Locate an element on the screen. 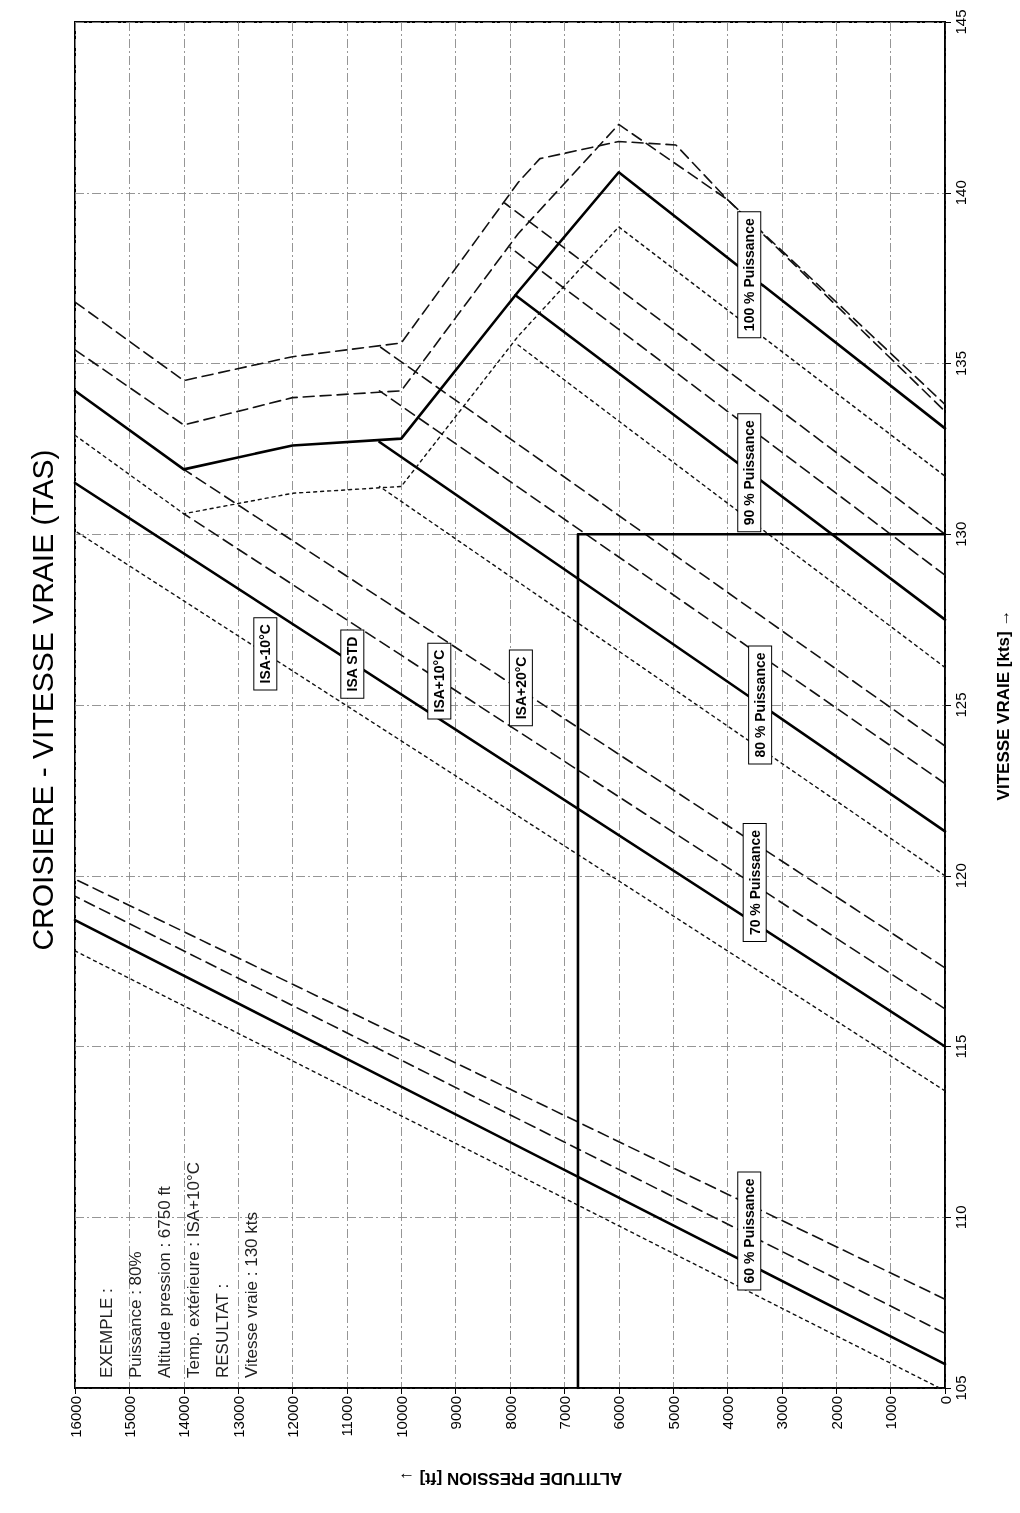  y-tick-label: 125 is located at coordinates (960, 705).